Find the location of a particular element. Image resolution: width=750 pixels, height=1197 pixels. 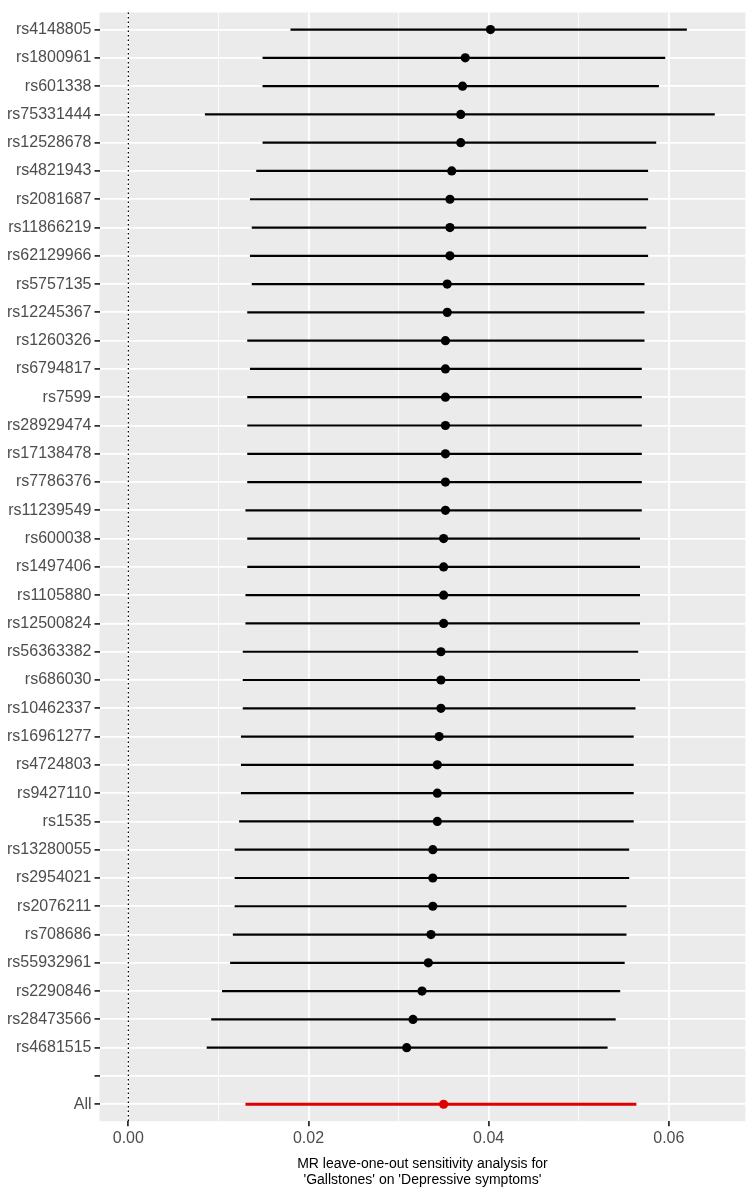

y-tick-label: rs600038 is located at coordinates (58, 538).